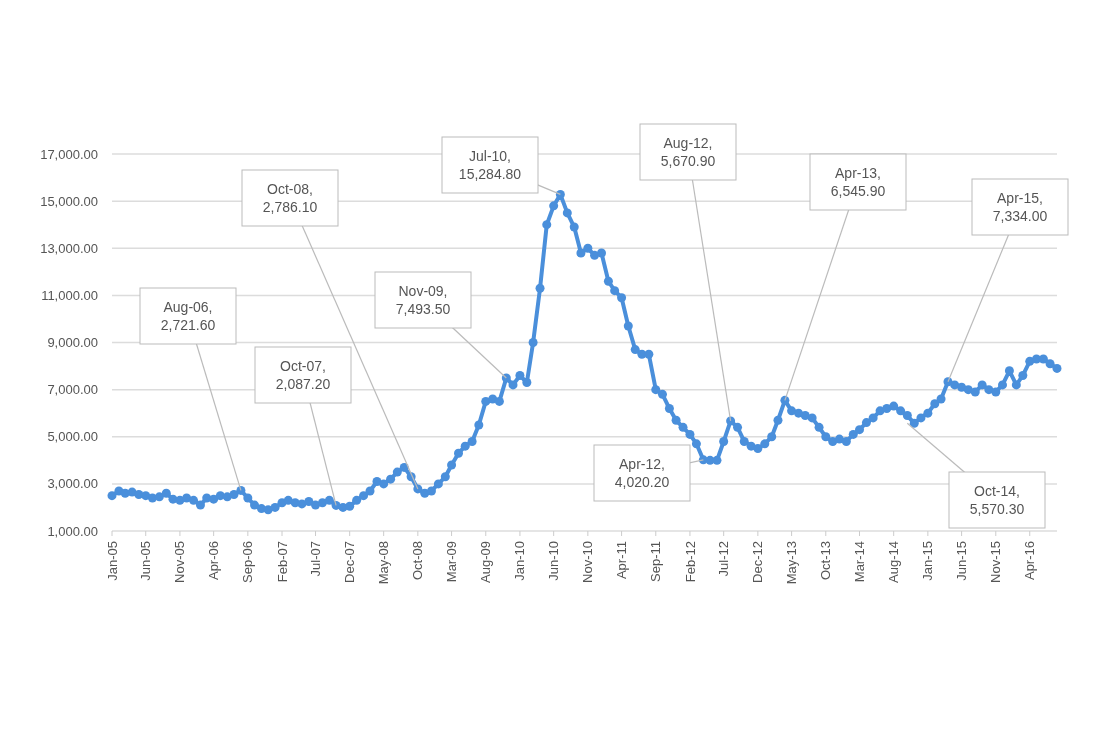  Describe the element at coordinates (423, 299) in the screenshot. I see `annotation: Nov-09, 7,493.50` at that location.